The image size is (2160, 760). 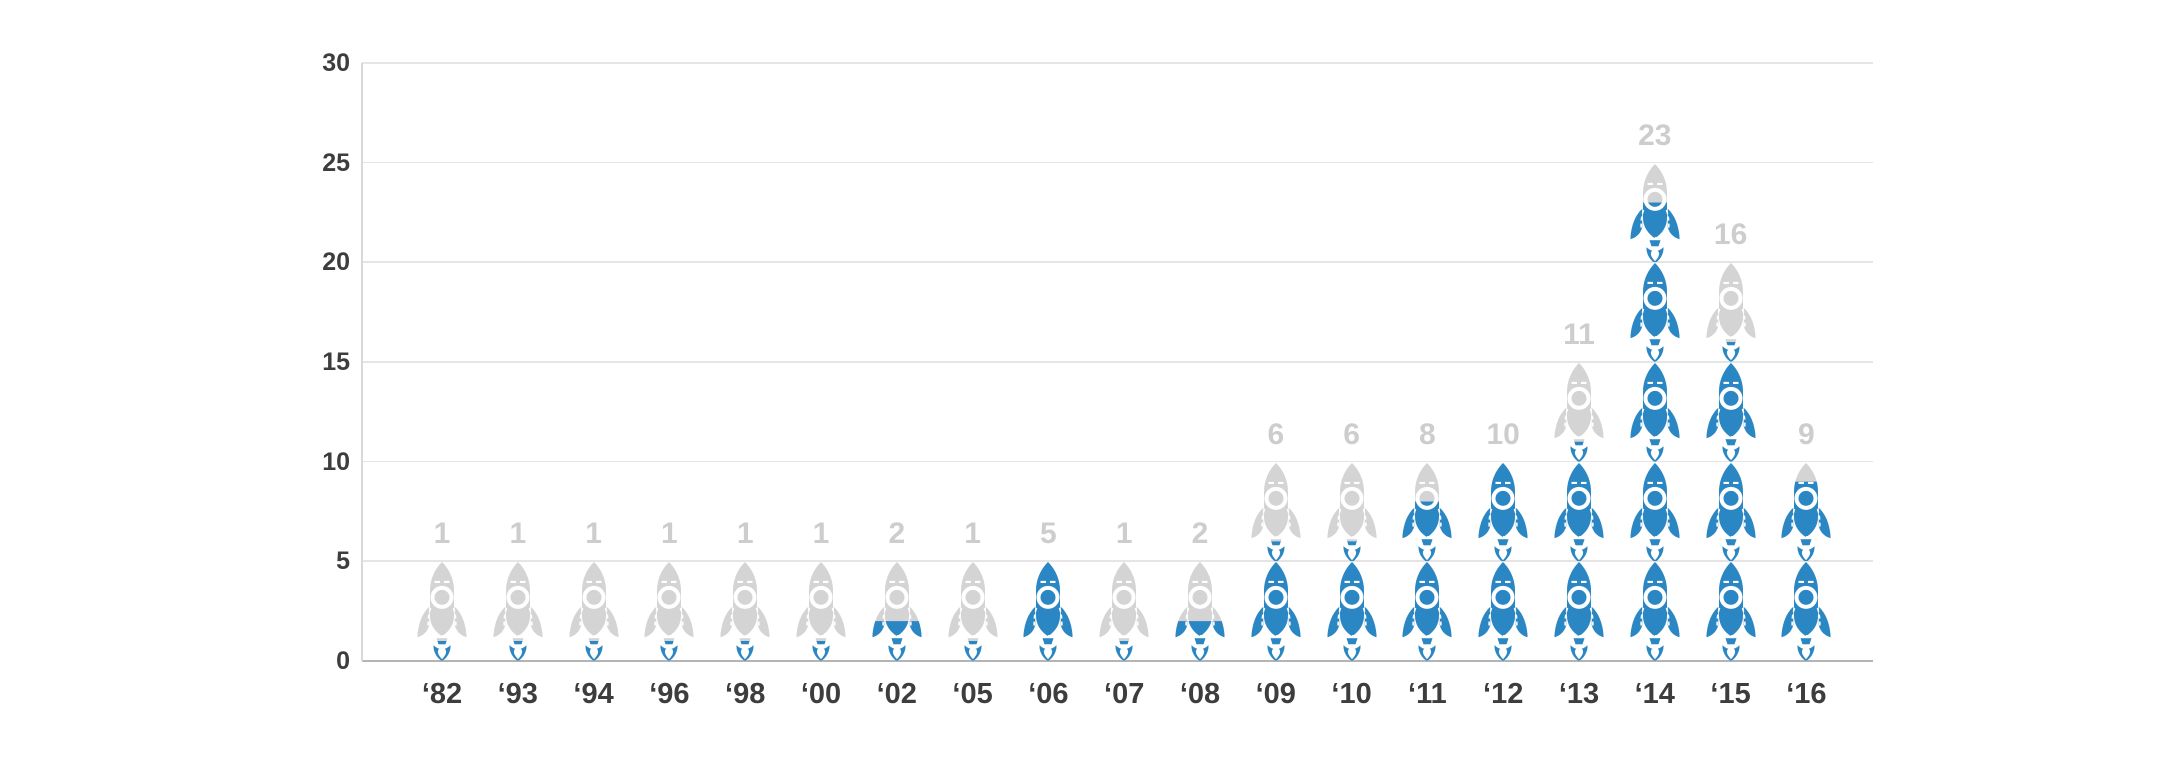 I want to click on x-tick-label: ‘96, so click(x=669, y=694).